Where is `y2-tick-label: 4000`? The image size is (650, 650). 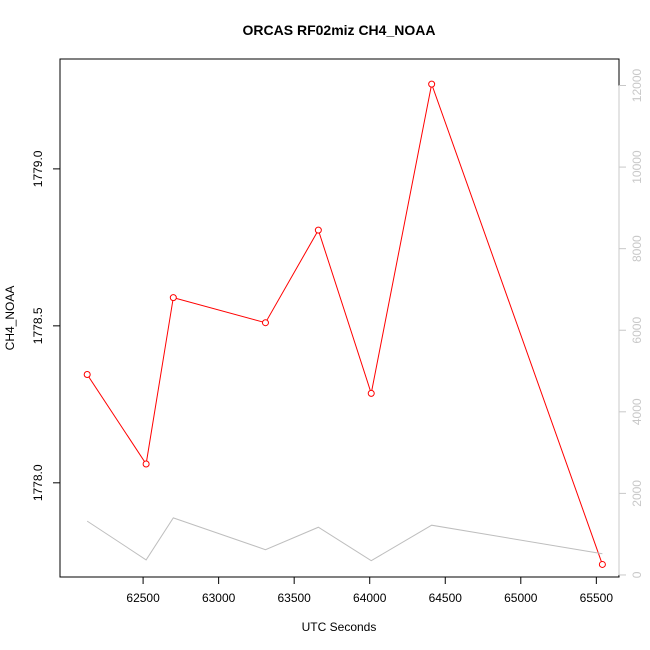 y2-tick-label: 4000 is located at coordinates (637, 411).